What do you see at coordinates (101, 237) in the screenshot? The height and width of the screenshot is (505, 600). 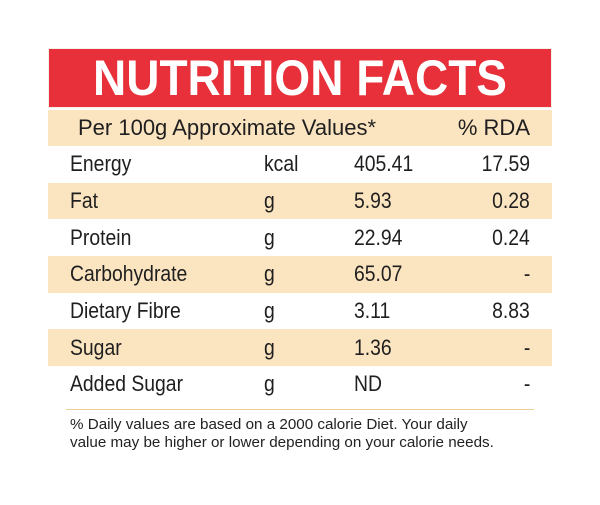 I see `nutrient-name: Protein` at bounding box center [101, 237].